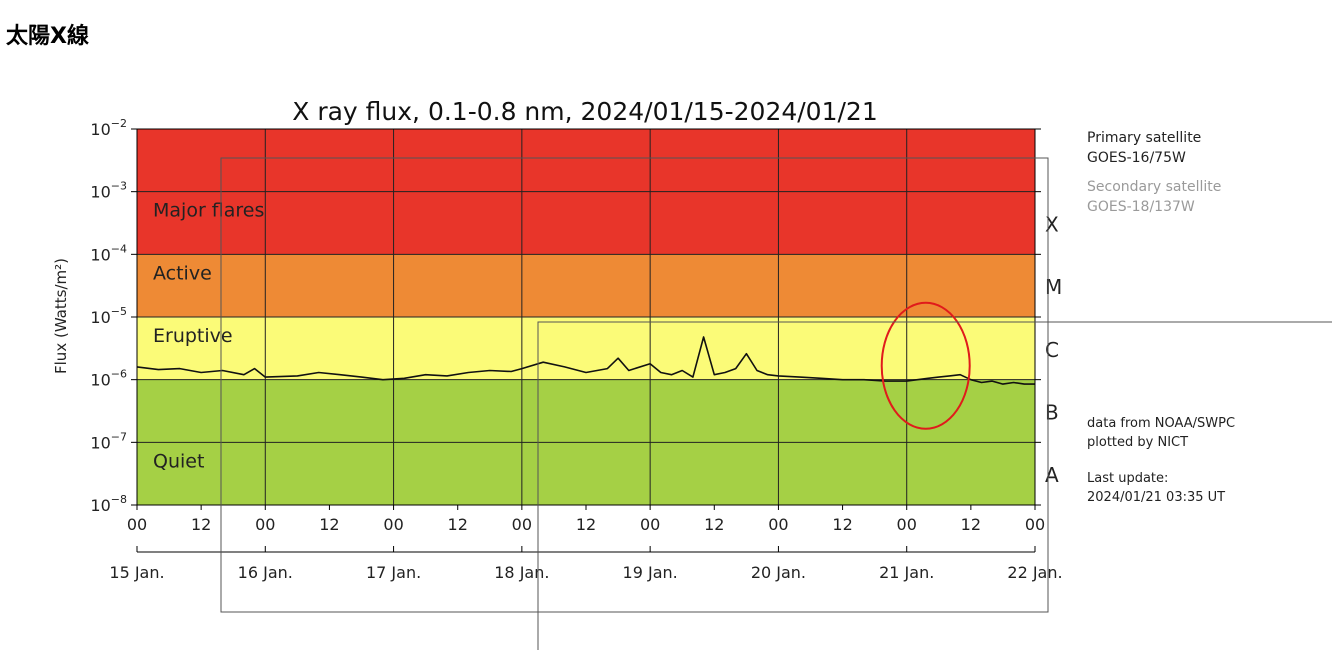 This screenshot has width=1332, height=650. What do you see at coordinates (119, 186) in the screenshot?
I see `y-tick-exponent: −3` at bounding box center [119, 186].